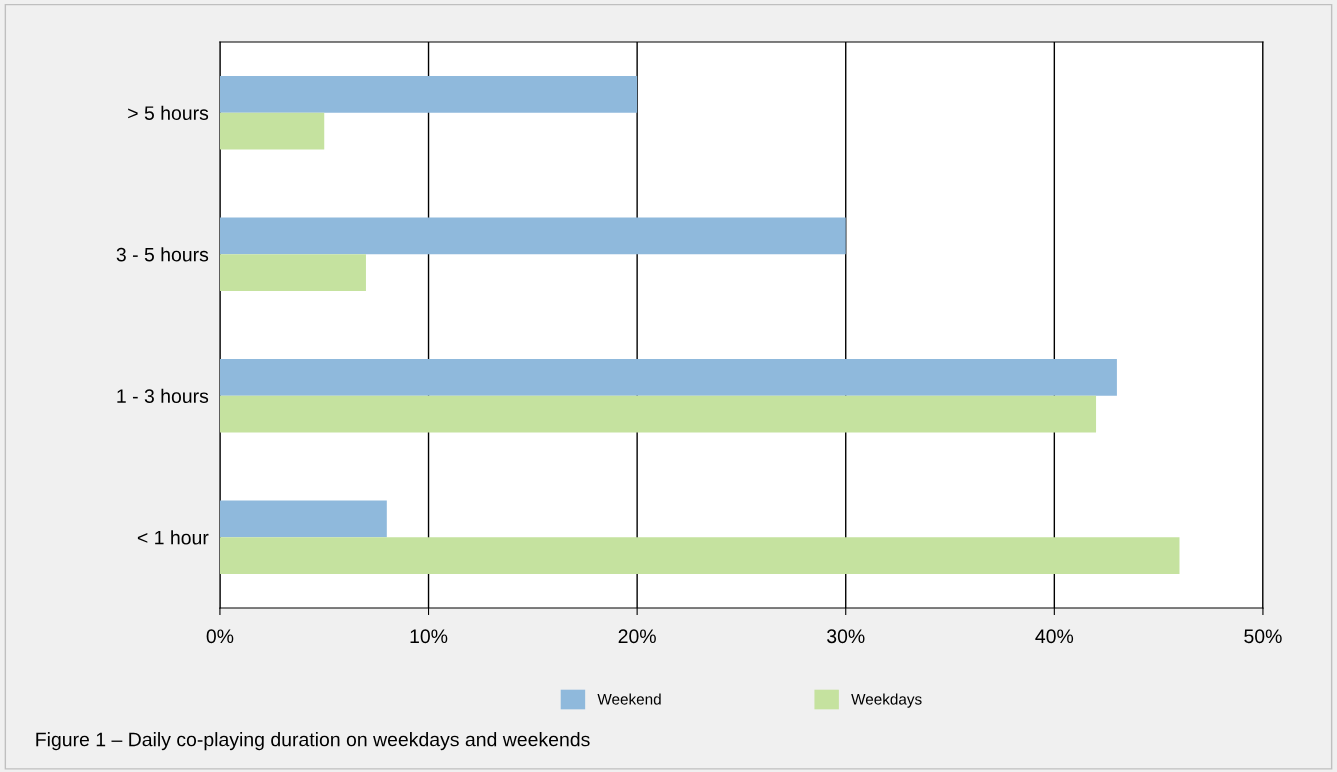  I want to click on caption: Figure 1 – Daily co-playing duration on weekdays and weekends, so click(313, 741).